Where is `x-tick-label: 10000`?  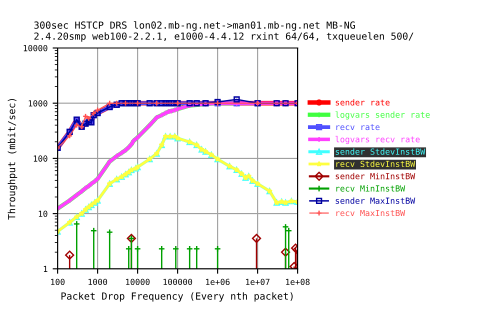 x-tick-label: 10000 is located at coordinates (138, 282).